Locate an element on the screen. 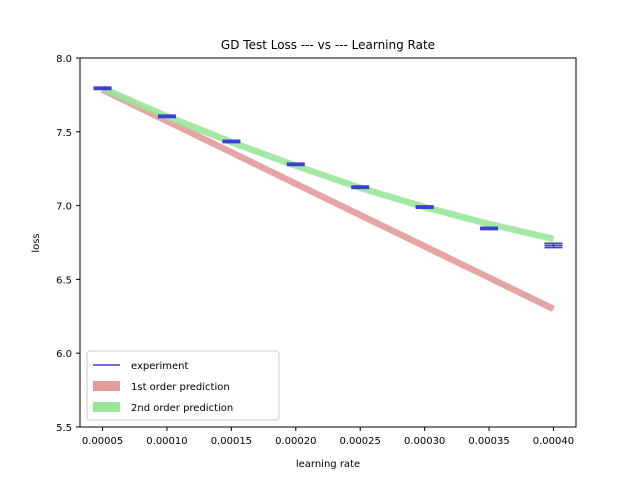 This screenshot has width=640, height=480. x-tick-label: 0.00015 is located at coordinates (231, 441).